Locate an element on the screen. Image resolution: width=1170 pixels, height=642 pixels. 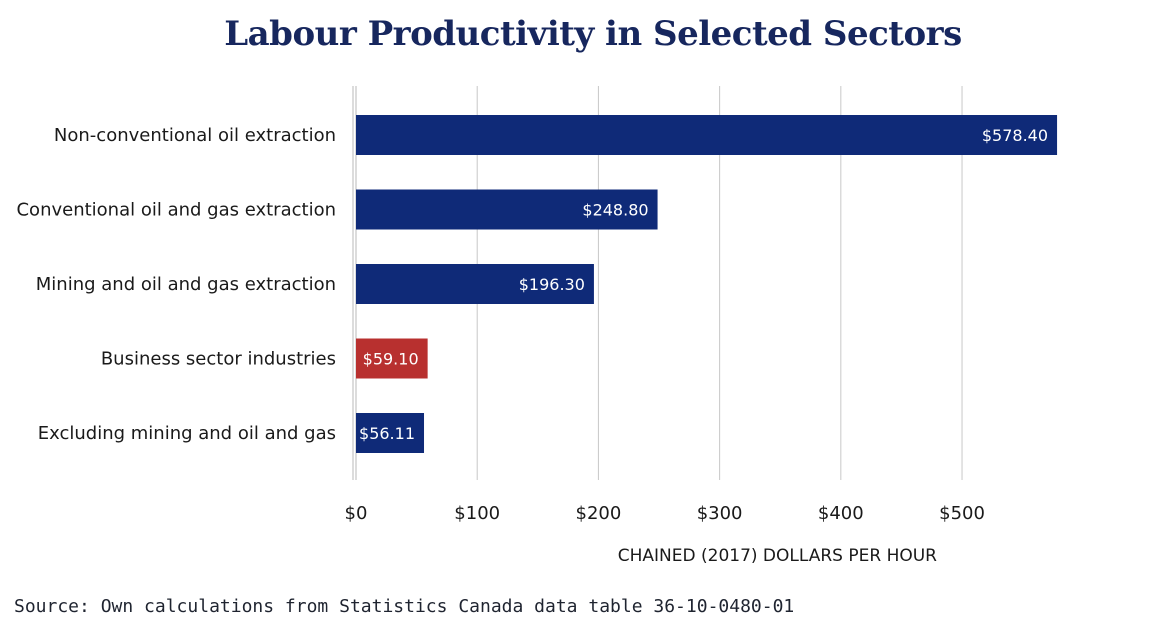
chart-title: Labour Productivity in Selected Sectors is located at coordinates (593, 34).